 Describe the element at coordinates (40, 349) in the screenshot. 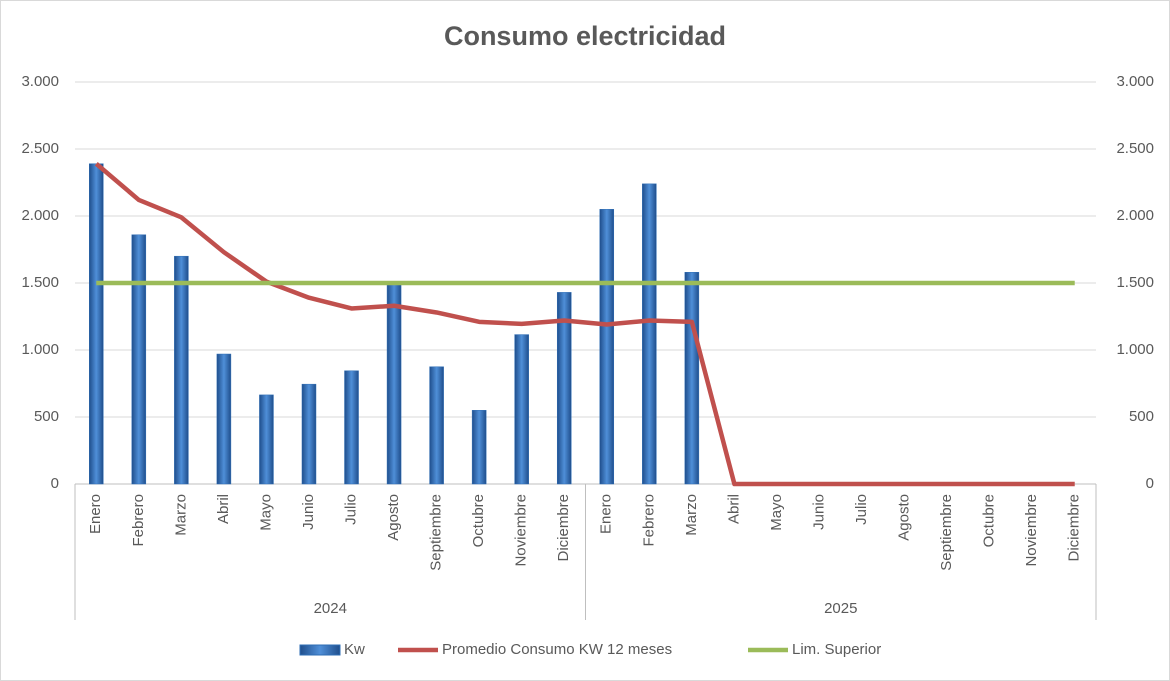

I see `y-tick-label: 1.000` at that location.